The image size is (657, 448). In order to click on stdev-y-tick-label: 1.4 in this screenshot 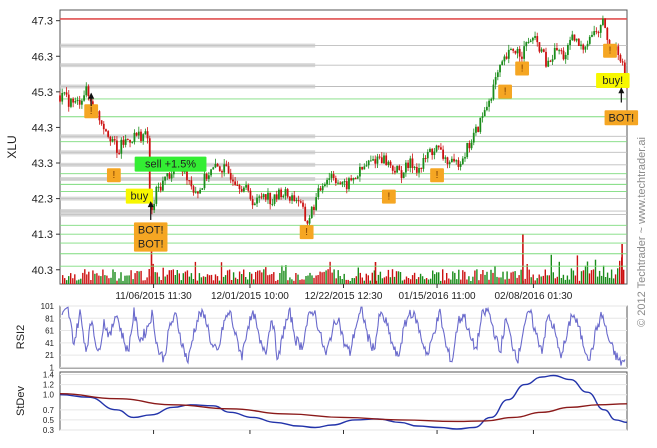, I will do `click(49, 375)`.